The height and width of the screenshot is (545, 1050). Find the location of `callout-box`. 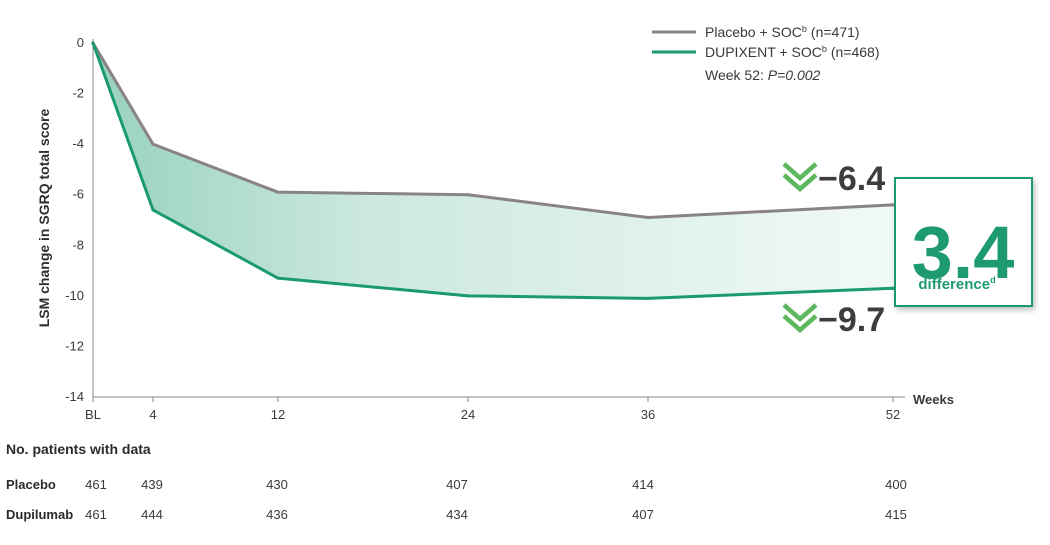

callout-box is located at coordinates (963, 242).